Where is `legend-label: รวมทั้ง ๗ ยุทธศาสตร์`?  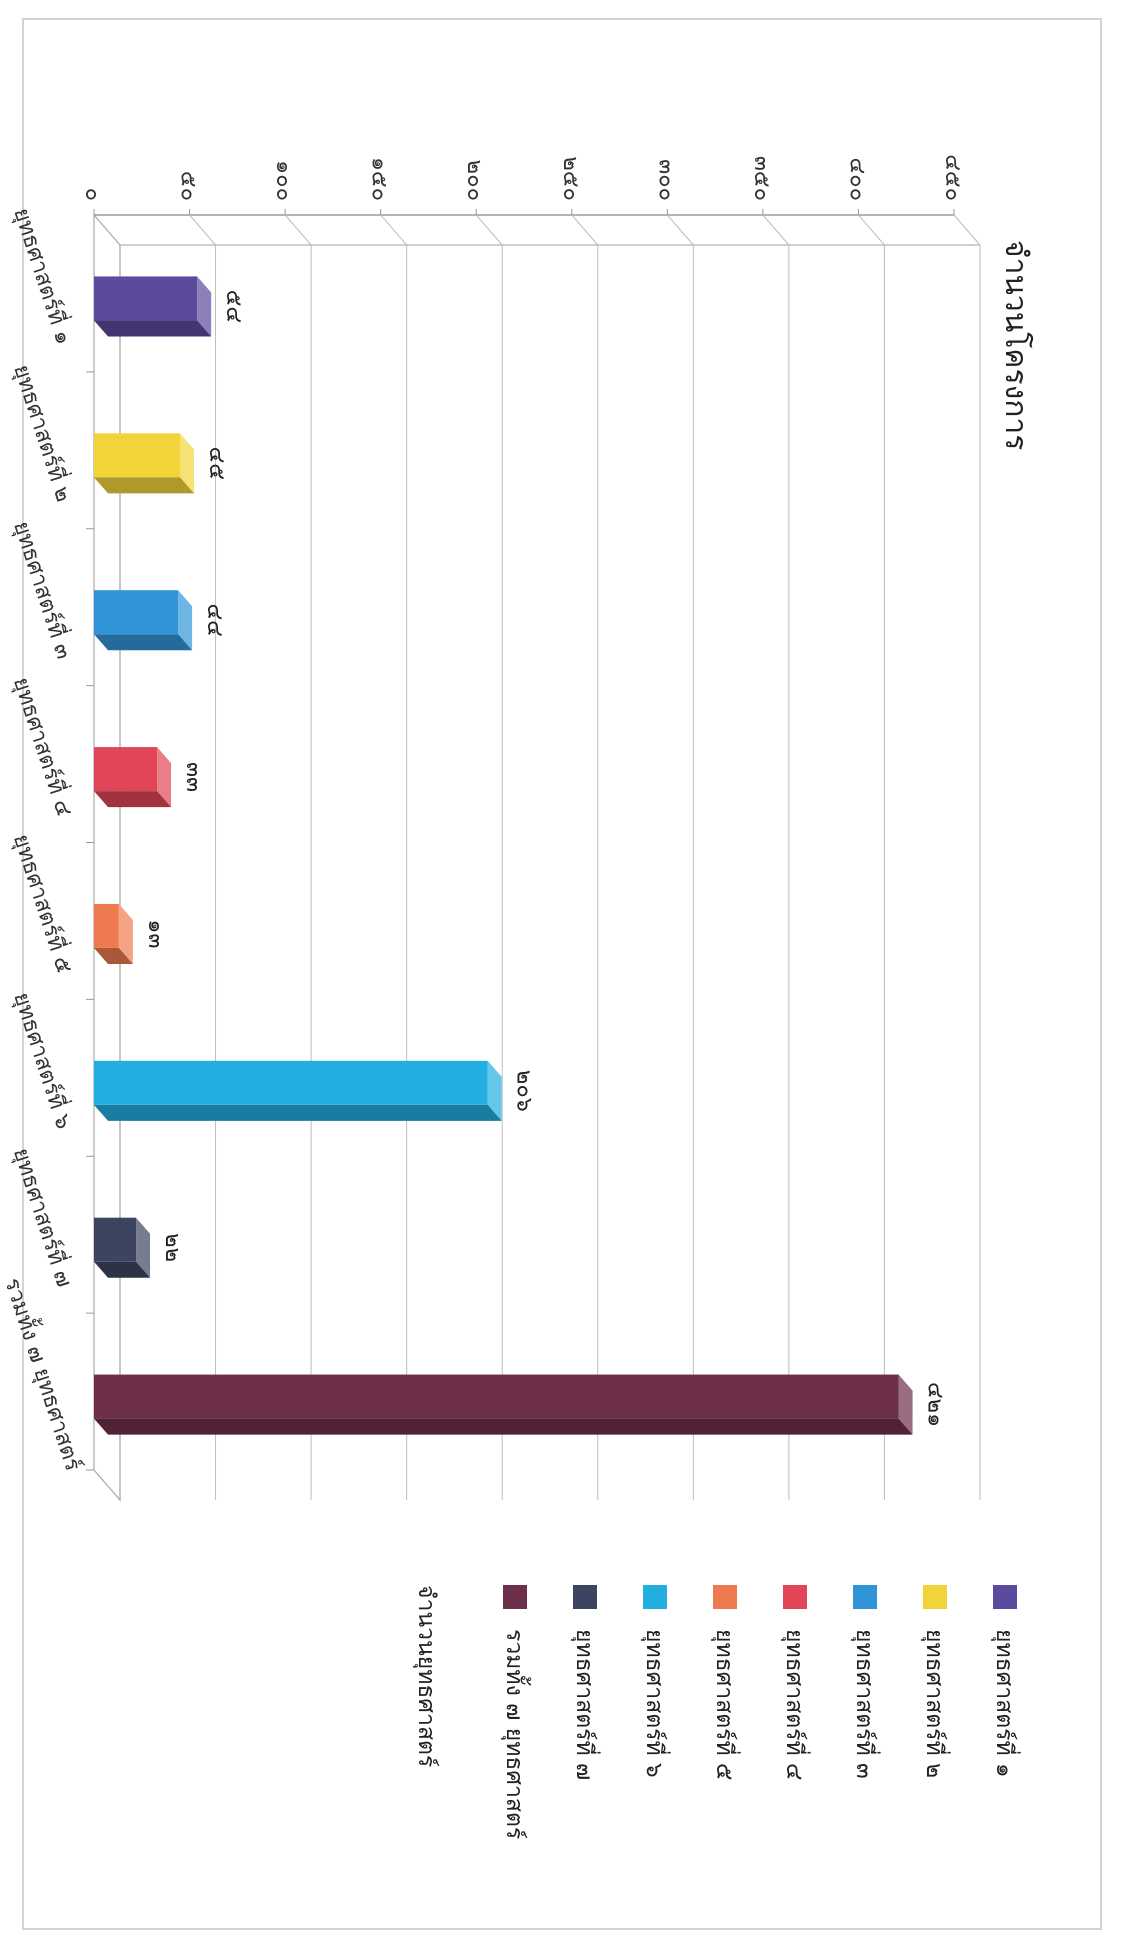
legend-label: รวมทั้ง ๗ ยุทธศาสตร์ is located at coordinates (516, 1734).